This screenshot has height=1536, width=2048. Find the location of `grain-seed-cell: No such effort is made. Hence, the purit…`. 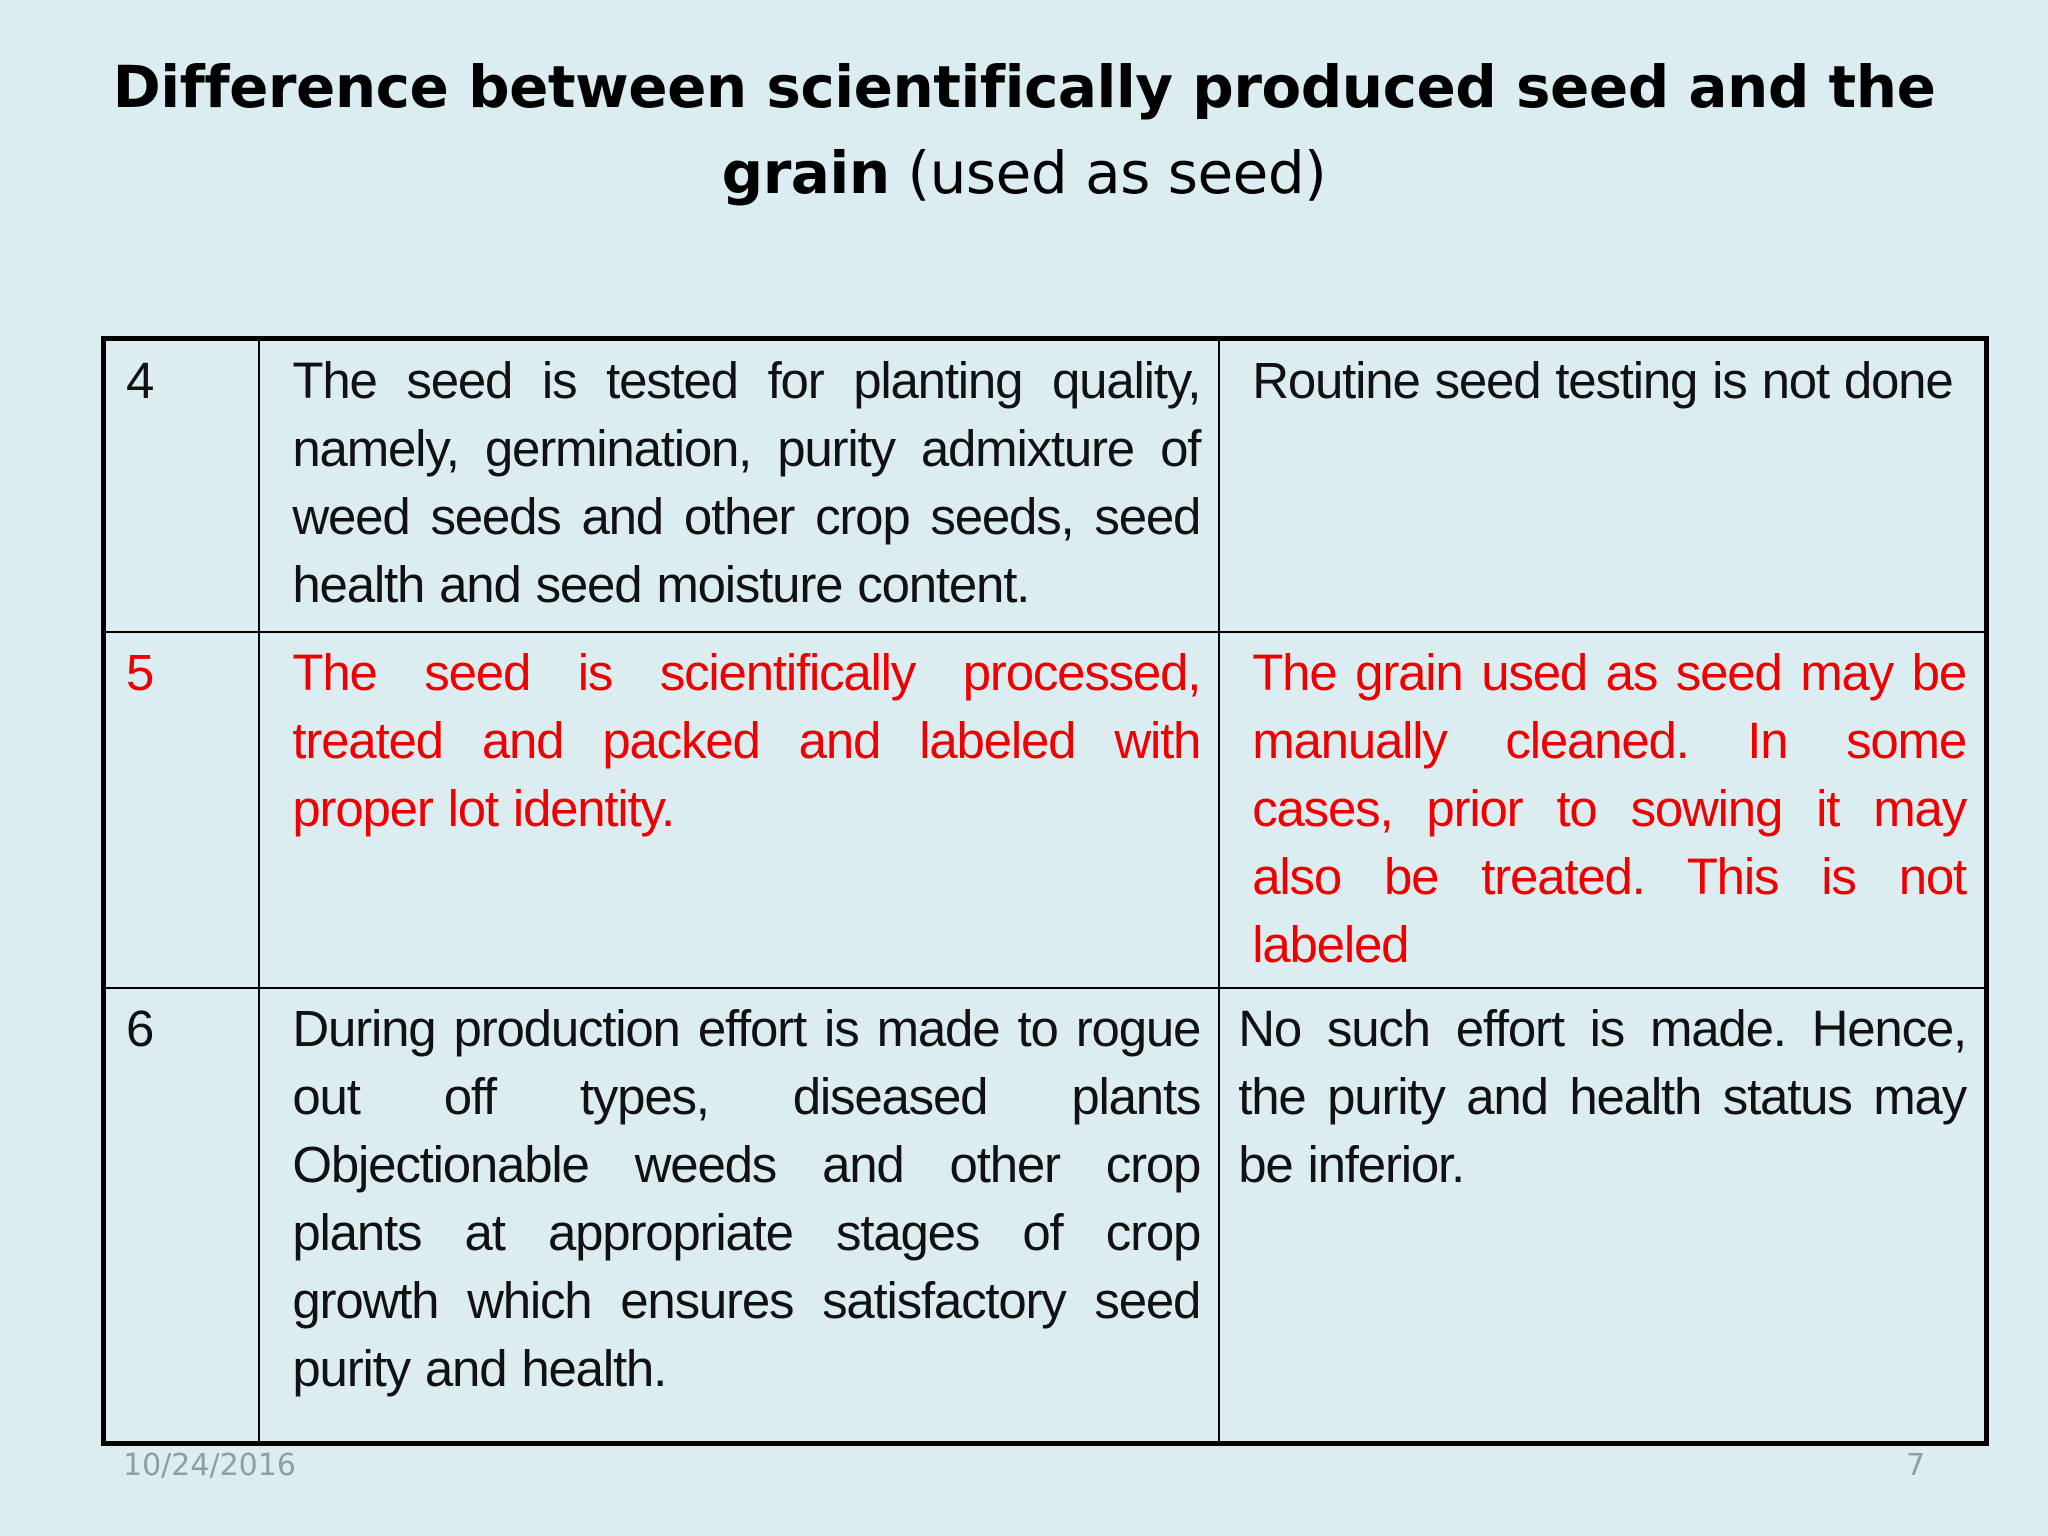

grain-seed-cell: No such effort is made. Hence, the purit… is located at coordinates (1603, 1215).